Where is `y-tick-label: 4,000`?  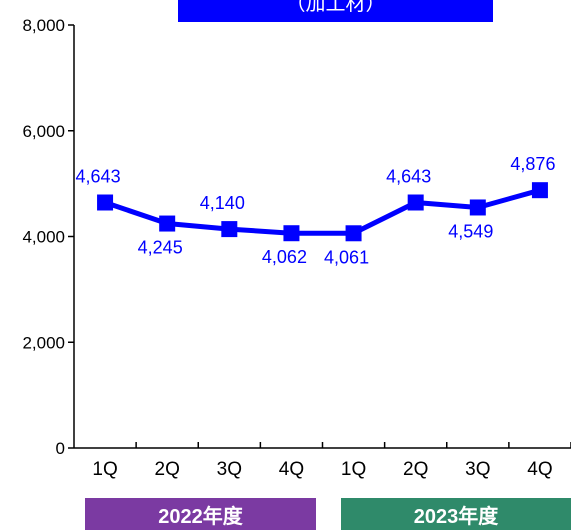 y-tick-label: 4,000 is located at coordinates (43, 237).